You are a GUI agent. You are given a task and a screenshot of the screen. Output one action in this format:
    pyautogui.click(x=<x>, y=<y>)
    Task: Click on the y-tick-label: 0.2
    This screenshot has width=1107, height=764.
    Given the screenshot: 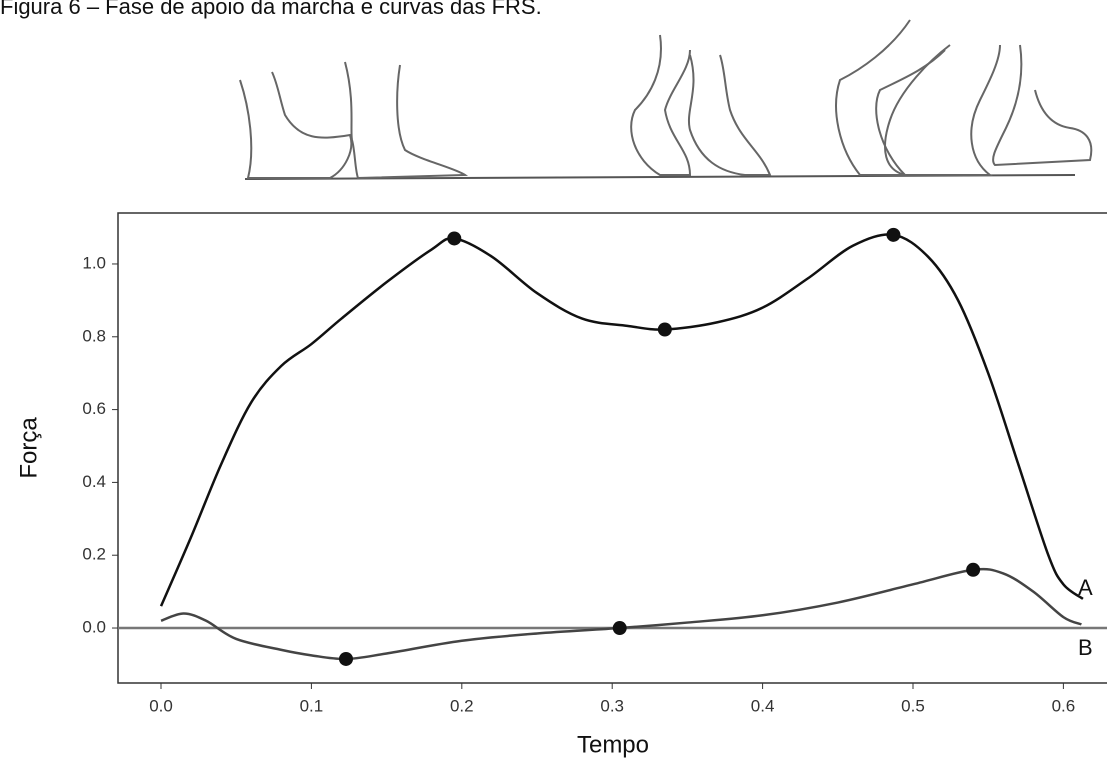 What is the action you would take?
    pyautogui.click(x=94, y=554)
    